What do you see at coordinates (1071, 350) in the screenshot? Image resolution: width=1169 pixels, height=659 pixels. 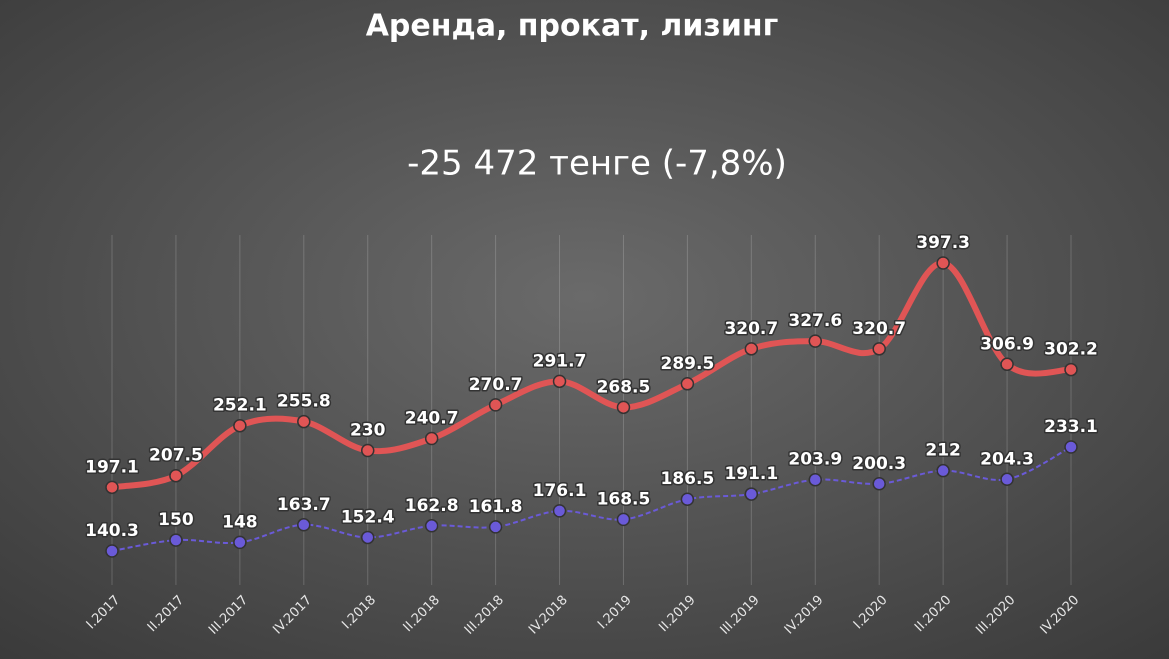 I see `data-label: 302.2` at bounding box center [1071, 350].